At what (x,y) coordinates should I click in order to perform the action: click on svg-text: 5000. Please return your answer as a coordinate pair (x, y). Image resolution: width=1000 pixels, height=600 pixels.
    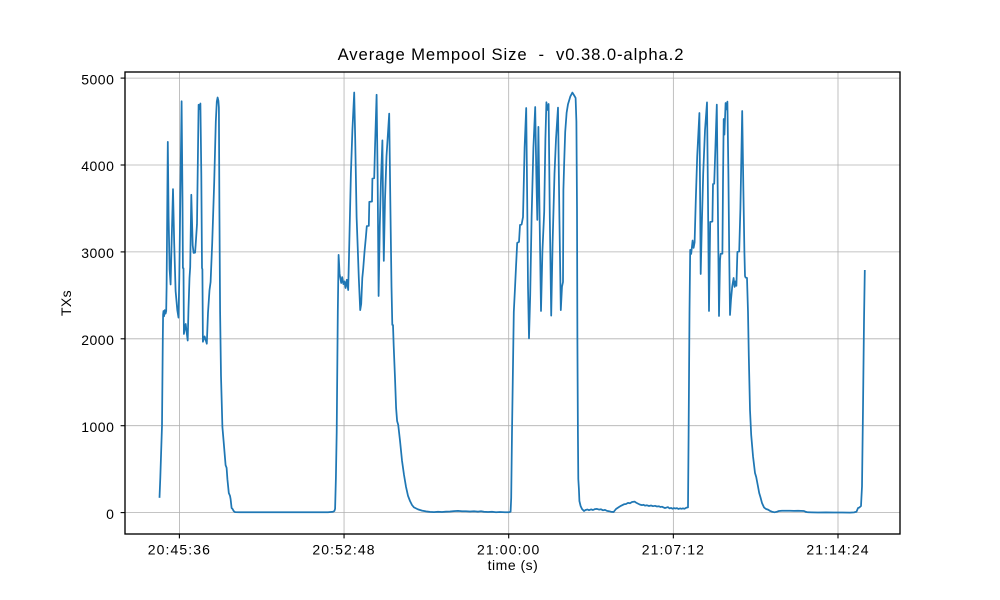
    Looking at the image, I should click on (97, 79).